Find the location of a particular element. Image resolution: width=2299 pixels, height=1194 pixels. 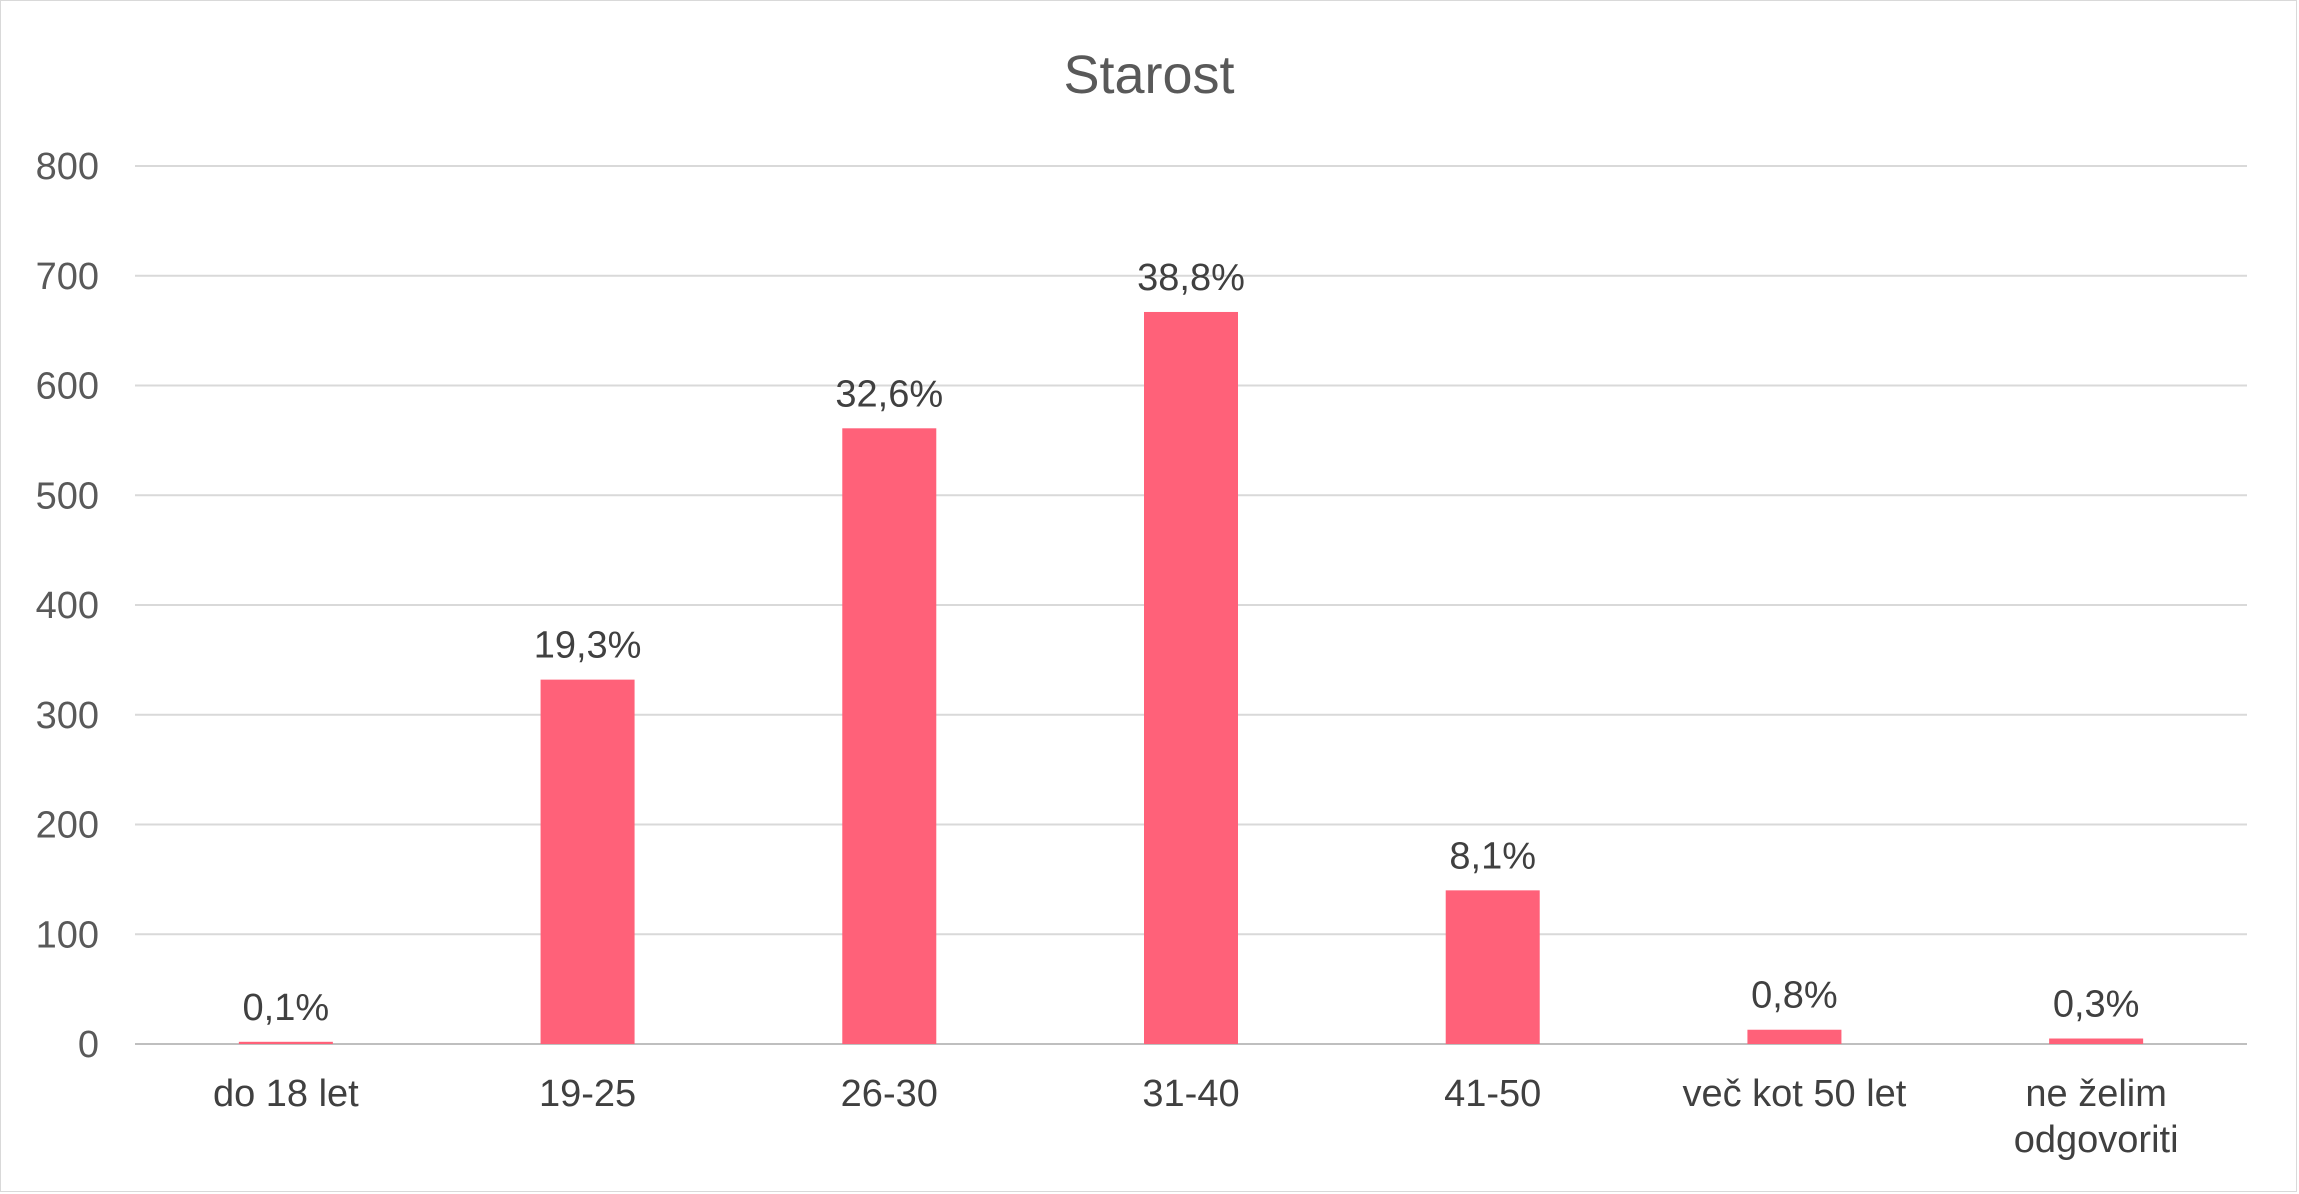

y-tick-label: 100 is located at coordinates (67, 935).